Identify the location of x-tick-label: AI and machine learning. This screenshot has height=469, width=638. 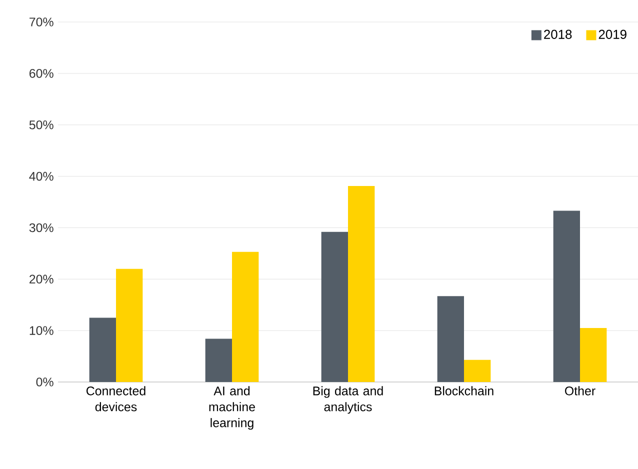
(232, 408).